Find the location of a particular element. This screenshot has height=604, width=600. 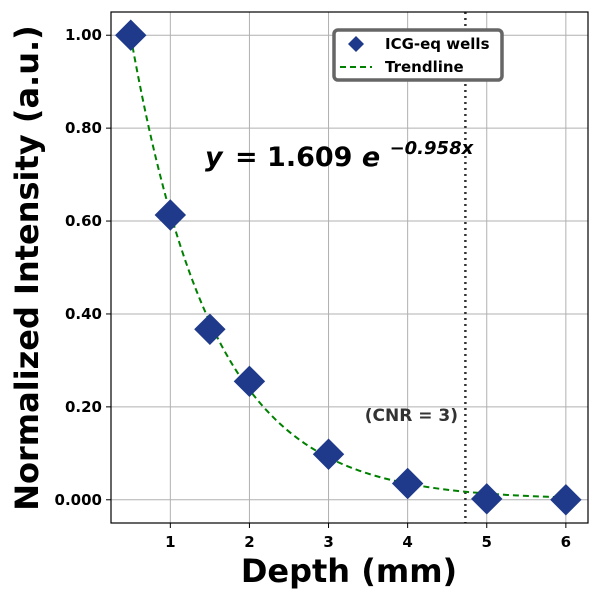

legend-box is located at coordinates (418, 55).